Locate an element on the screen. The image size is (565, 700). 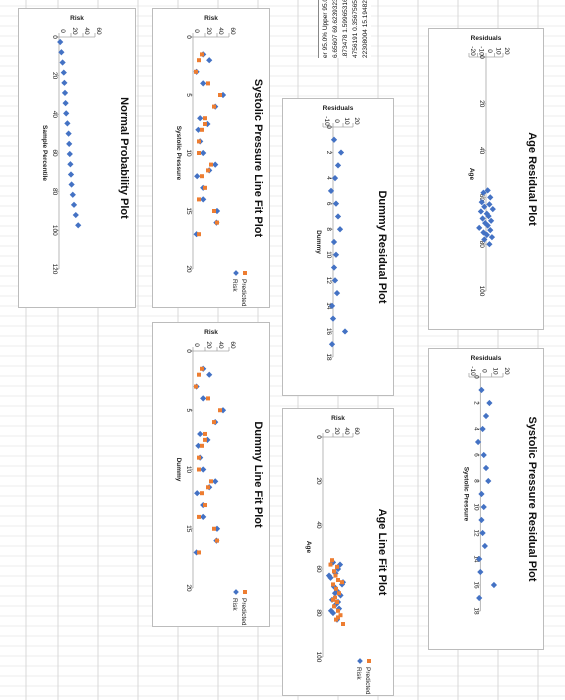
chart-title: Dummy Line Fit Plot is located at coordinates (258, 474).